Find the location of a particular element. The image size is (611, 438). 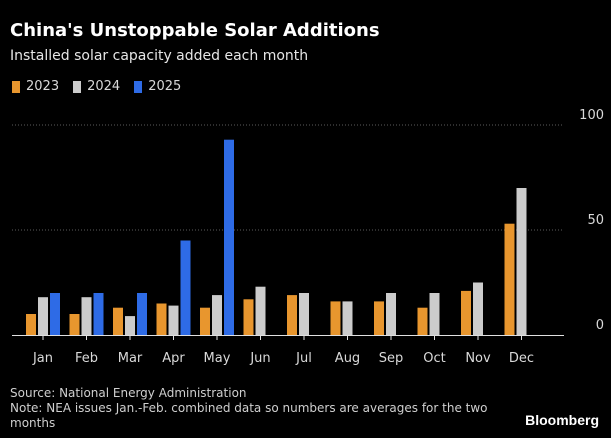

bar-2025-jan is located at coordinates (55, 314).